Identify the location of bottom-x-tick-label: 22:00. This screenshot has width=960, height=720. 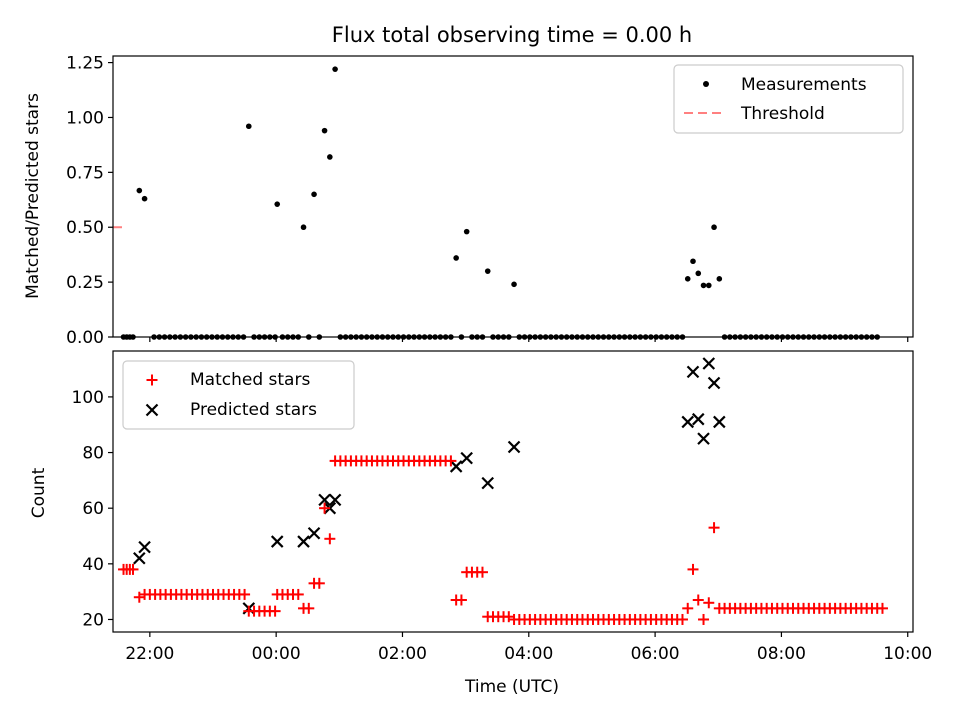
(149, 654).